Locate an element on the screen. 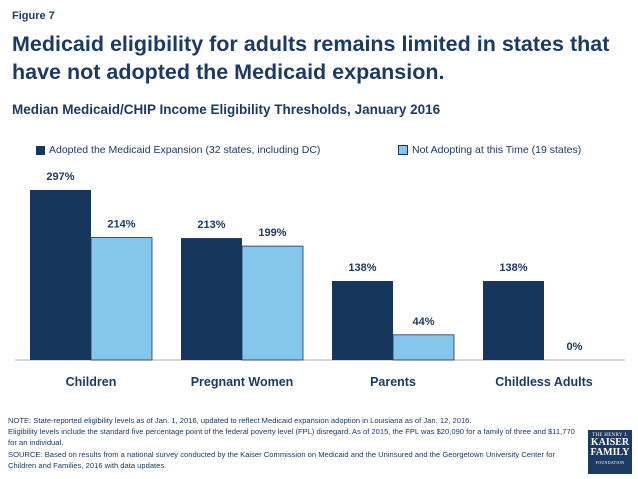 This screenshot has height=479, width=638. data-label: 213% is located at coordinates (211, 225).